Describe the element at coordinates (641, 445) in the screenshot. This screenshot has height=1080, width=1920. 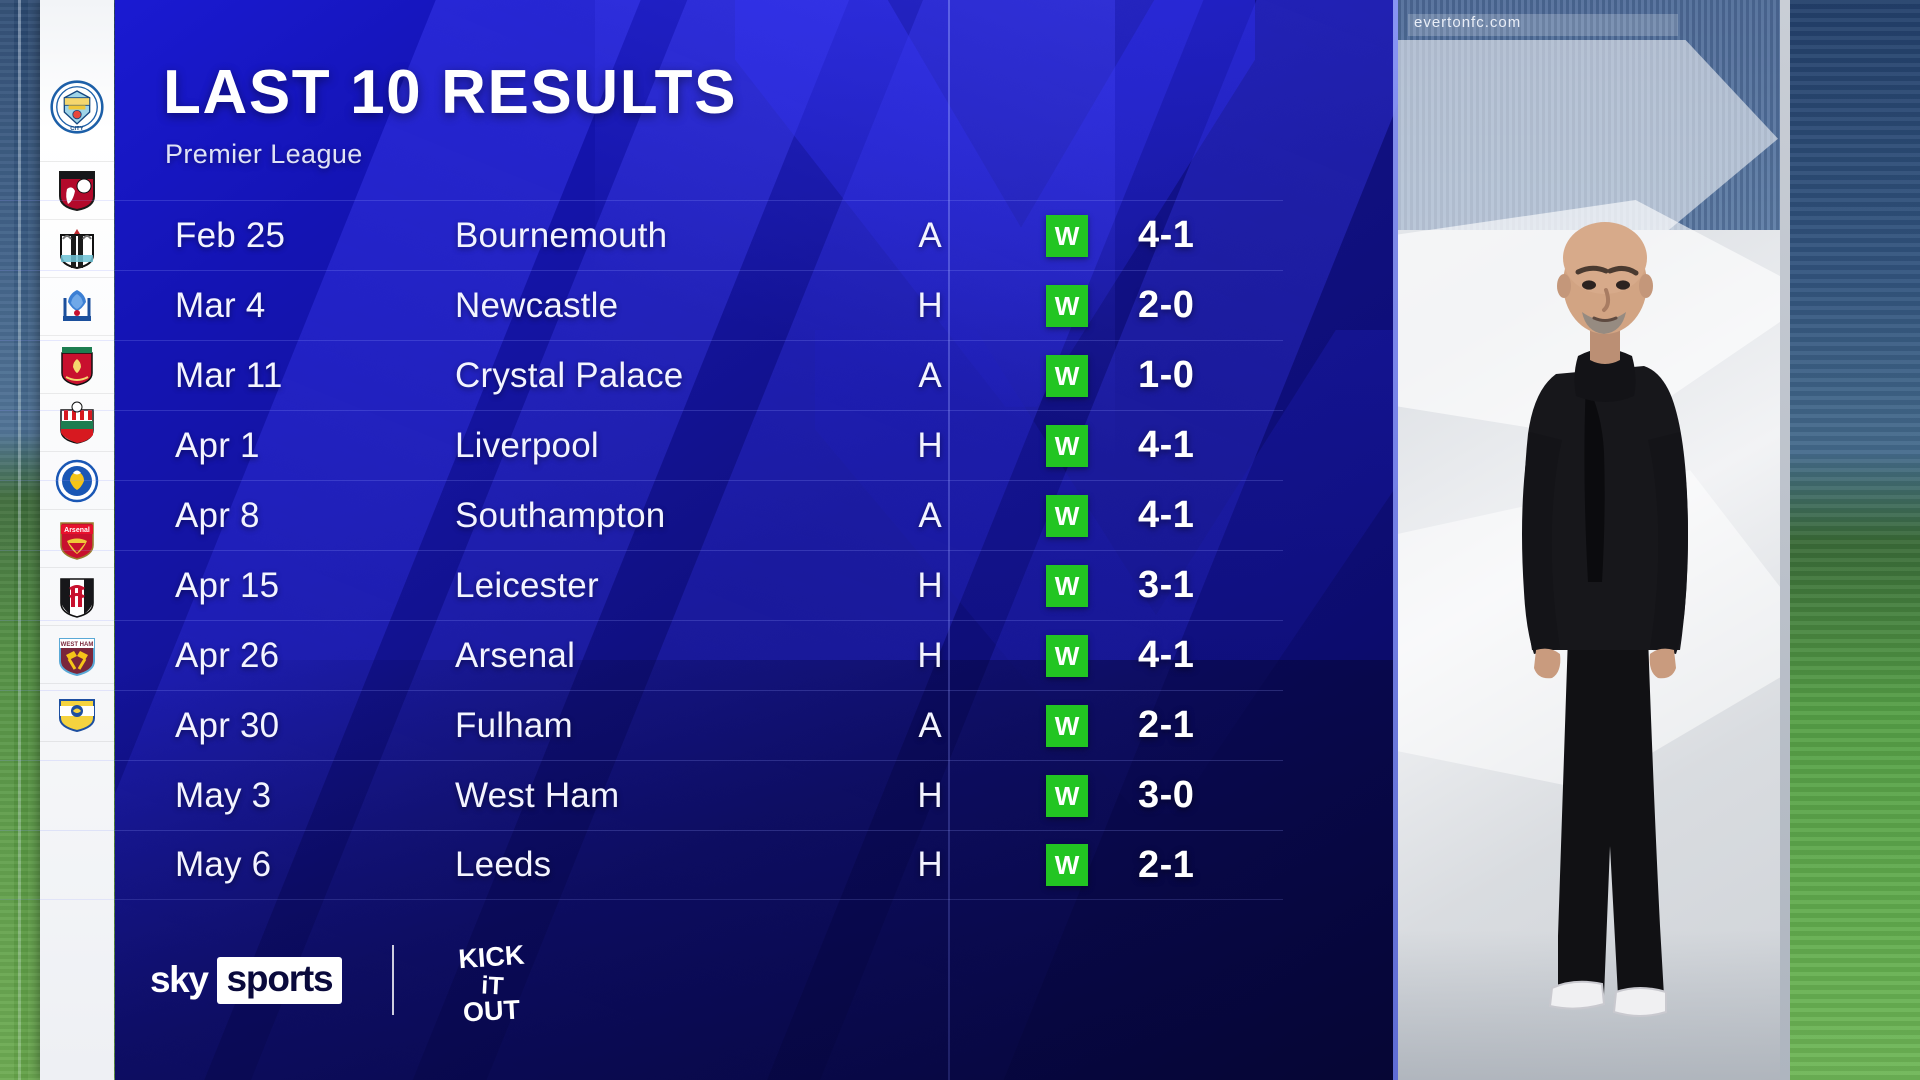
I see `table-row: Apr 1 Liverpool H W 4-1` at that location.